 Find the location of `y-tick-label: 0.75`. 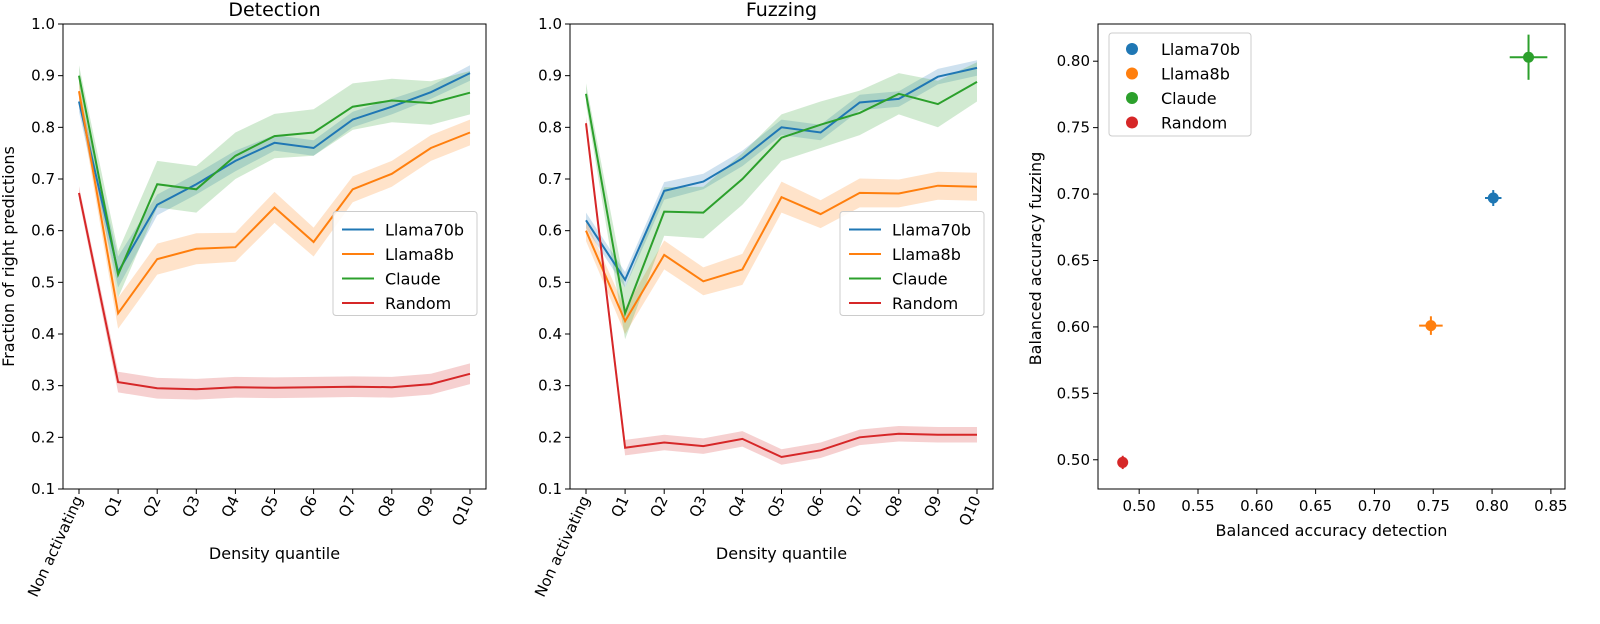

y-tick-label: 0.75 is located at coordinates (1073, 128).